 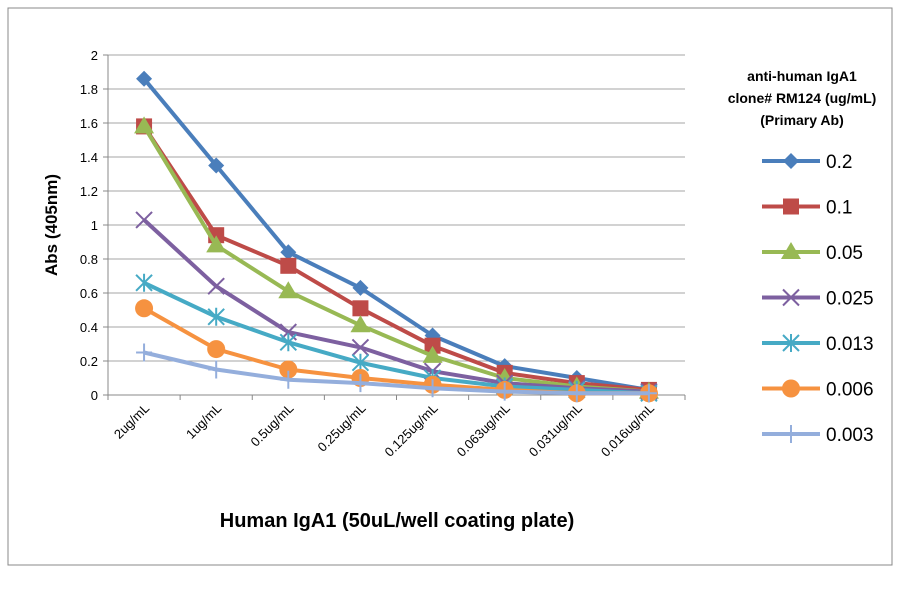 What do you see at coordinates (94, 55) in the screenshot?
I see `y-tick-label: 2` at bounding box center [94, 55].